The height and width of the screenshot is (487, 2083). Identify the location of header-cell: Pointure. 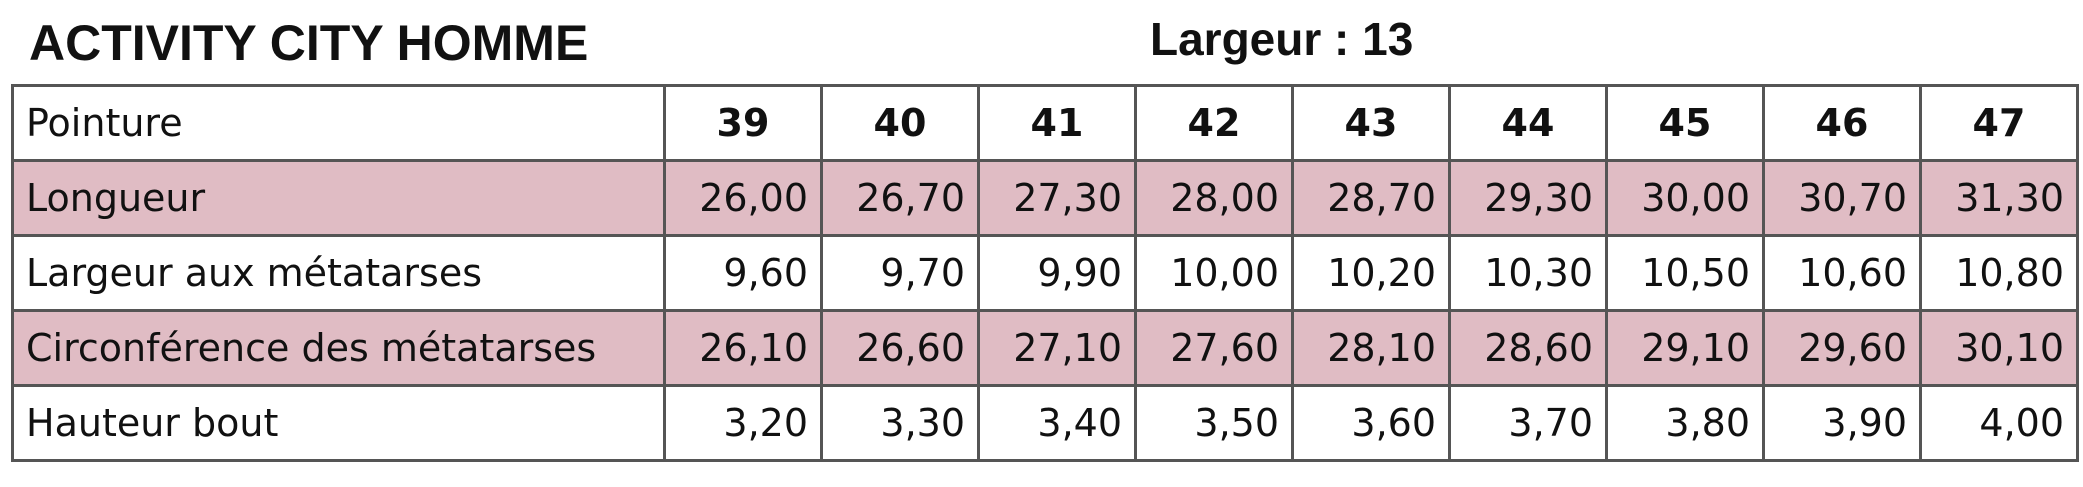
(338, 123).